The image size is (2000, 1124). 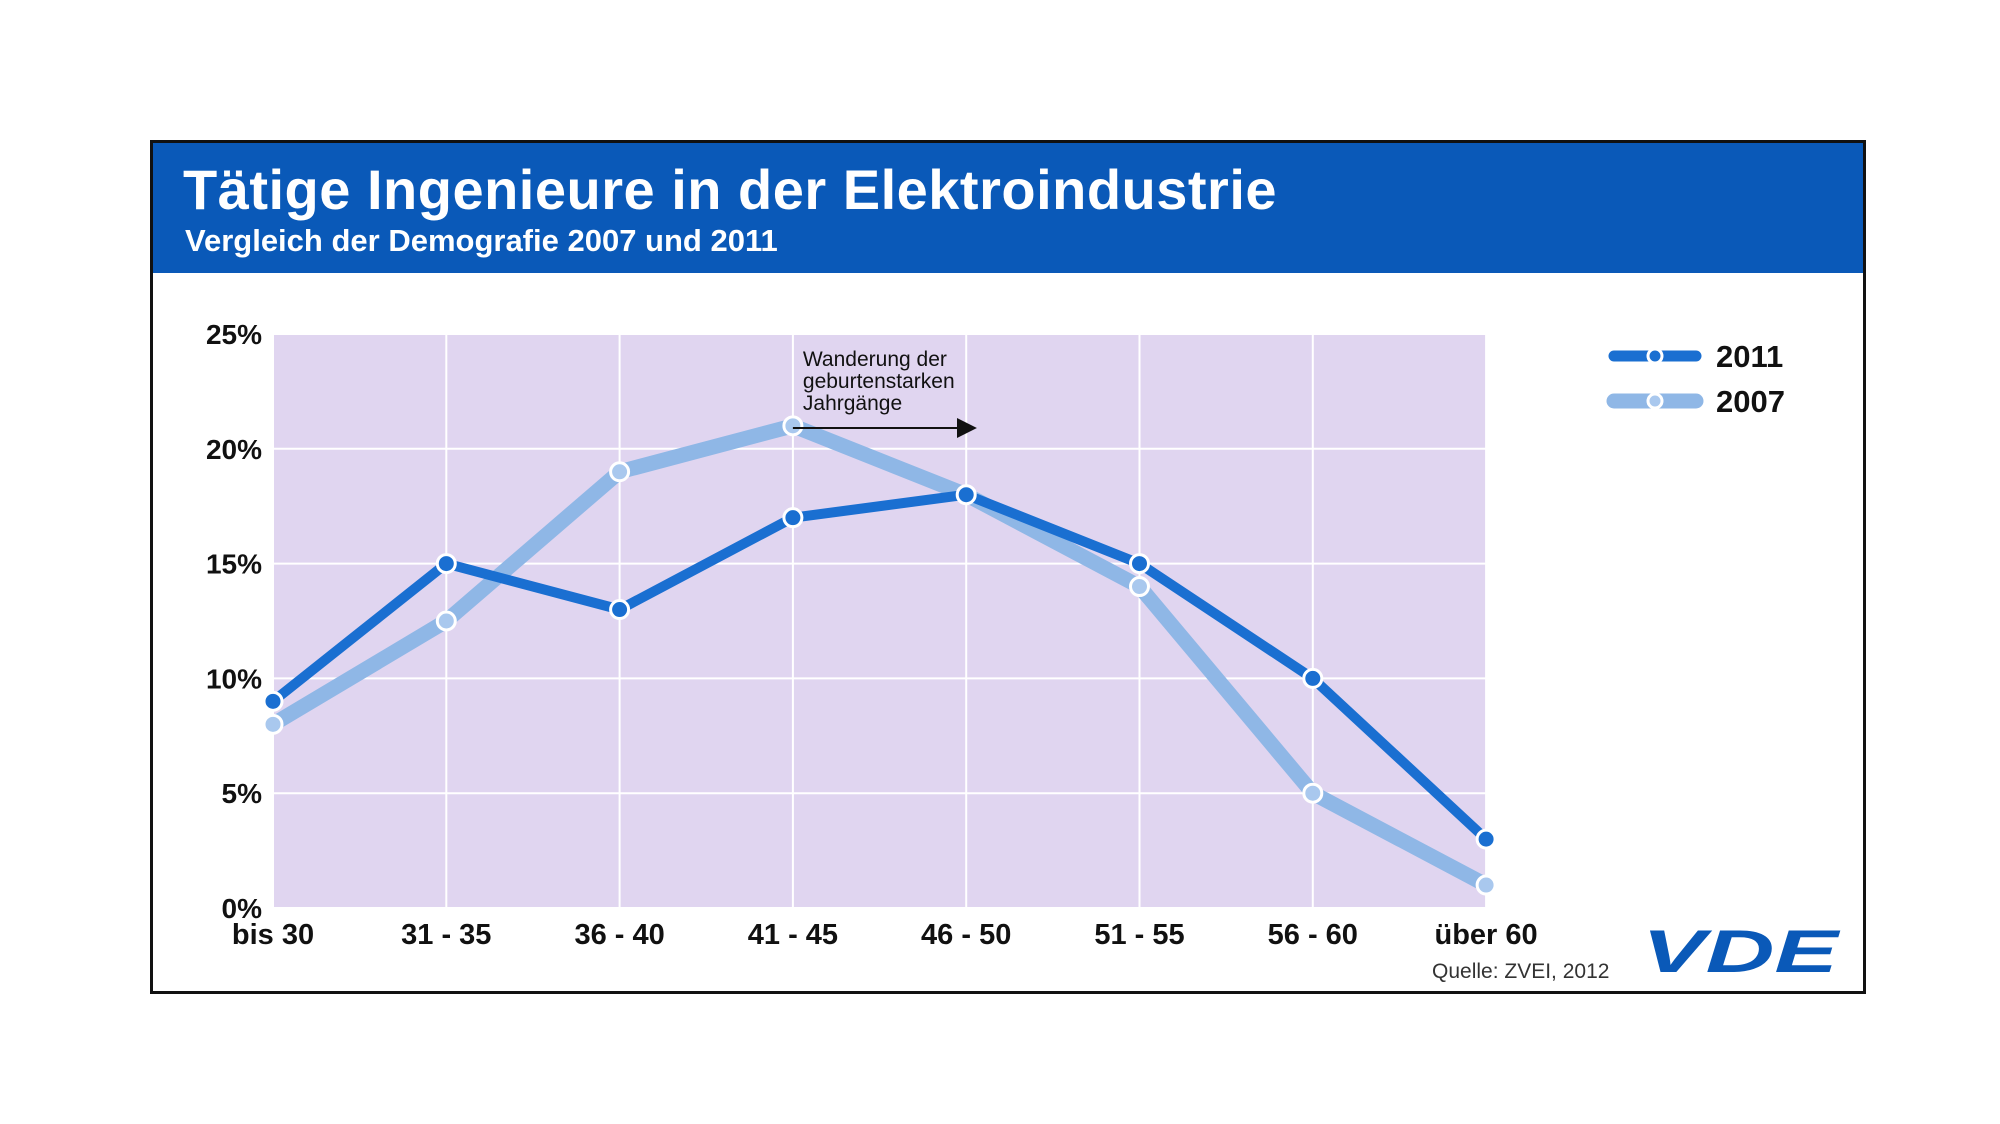 What do you see at coordinates (1750, 401) in the screenshot?
I see `legend-label: 2007` at bounding box center [1750, 401].